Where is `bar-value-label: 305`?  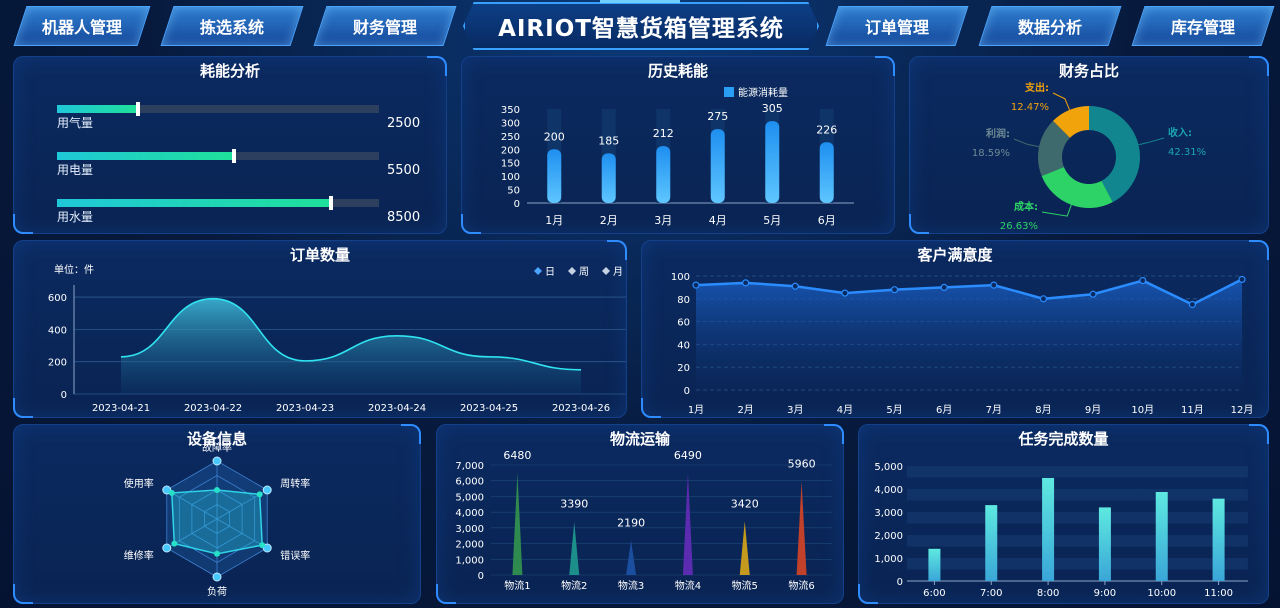
bar-value-label: 305 is located at coordinates (772, 108).